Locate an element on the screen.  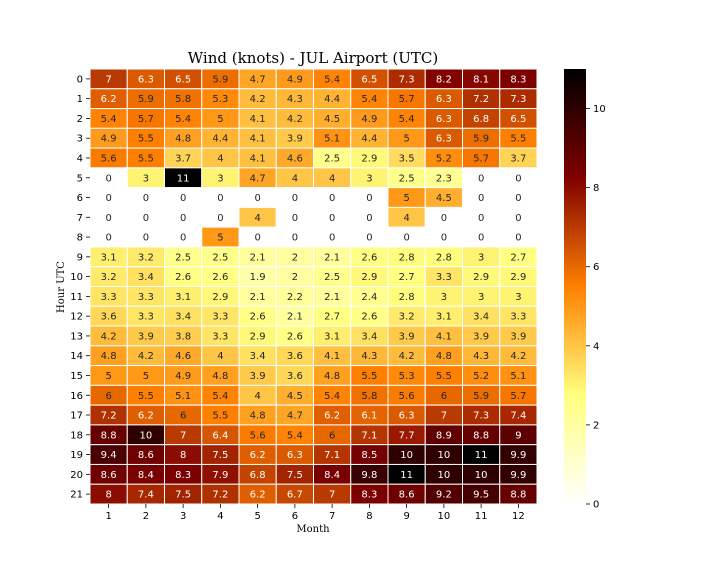
cell-value-label: 2.6 is located at coordinates (295, 336).